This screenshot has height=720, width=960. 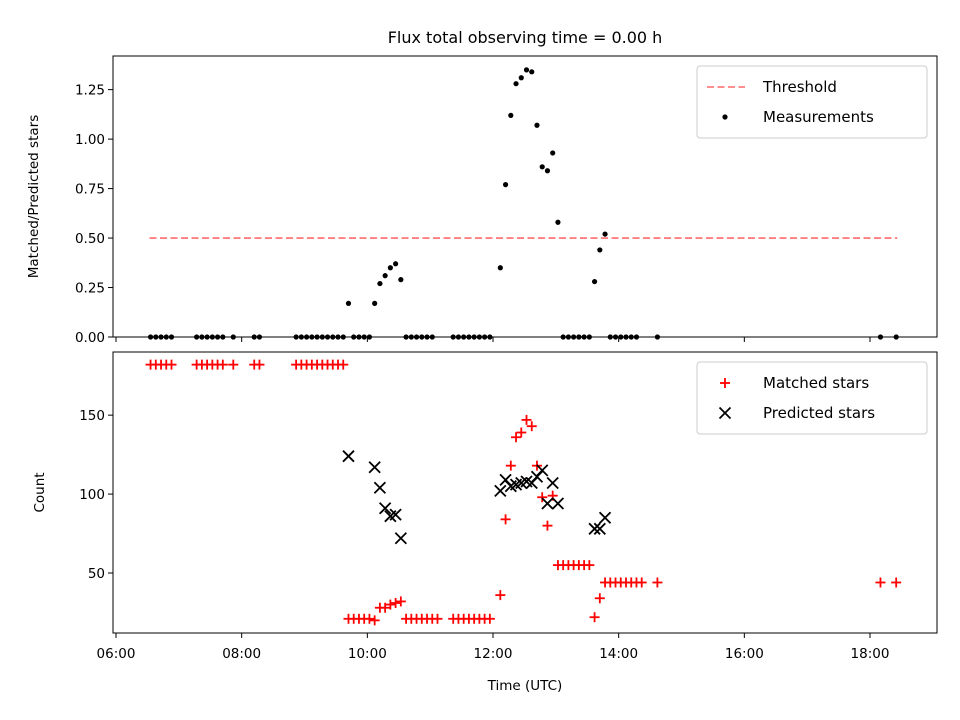 I want to click on y-tick-label: 1.00, so click(x=90, y=140).